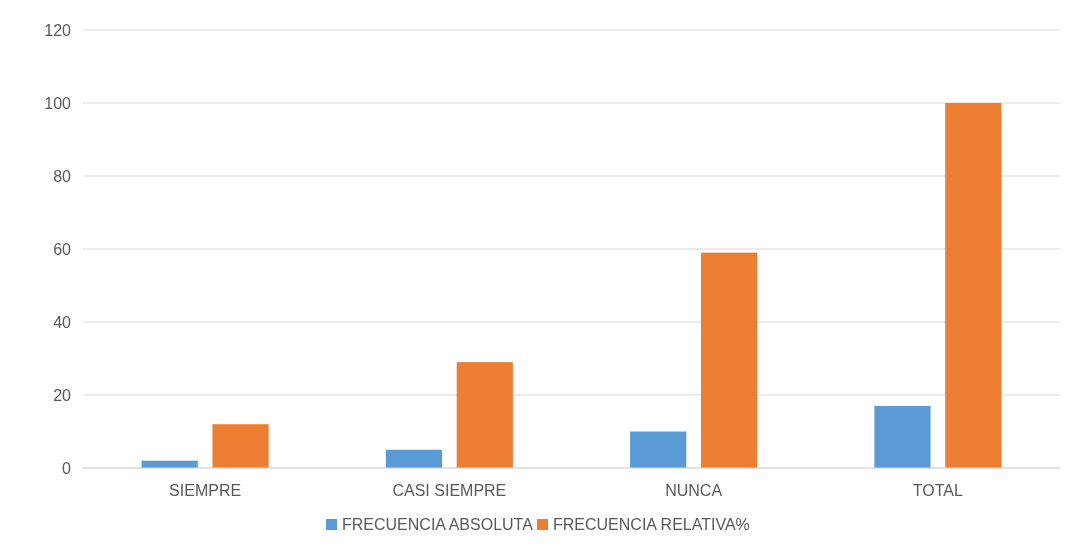 Image resolution: width=1067 pixels, height=550 pixels. Describe the element at coordinates (694, 490) in the screenshot. I see `x-tick-label: NUNCA` at that location.